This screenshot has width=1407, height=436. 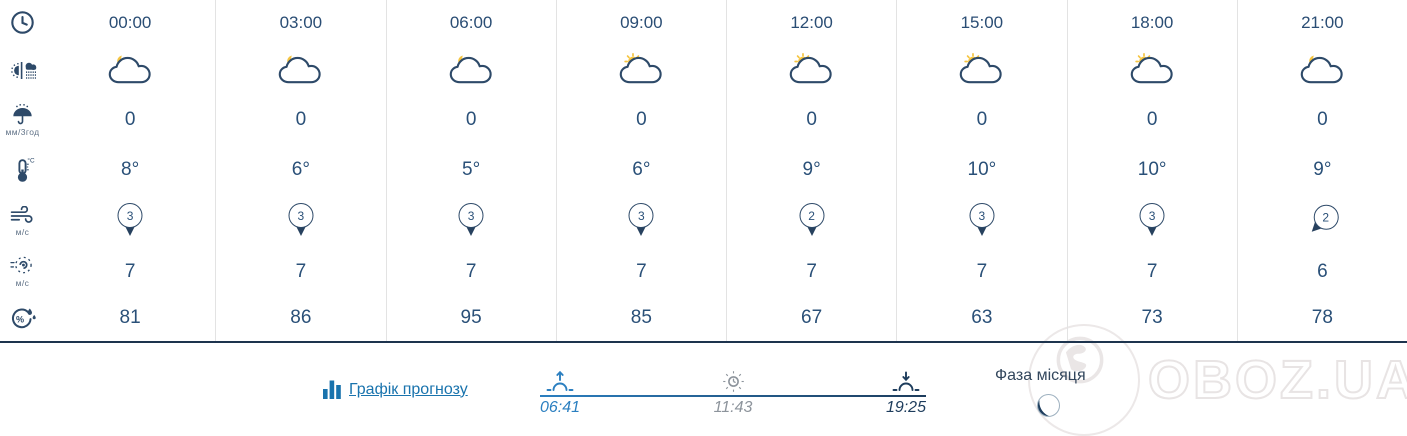 I want to click on humidity-value: 78, so click(x=1322, y=317).